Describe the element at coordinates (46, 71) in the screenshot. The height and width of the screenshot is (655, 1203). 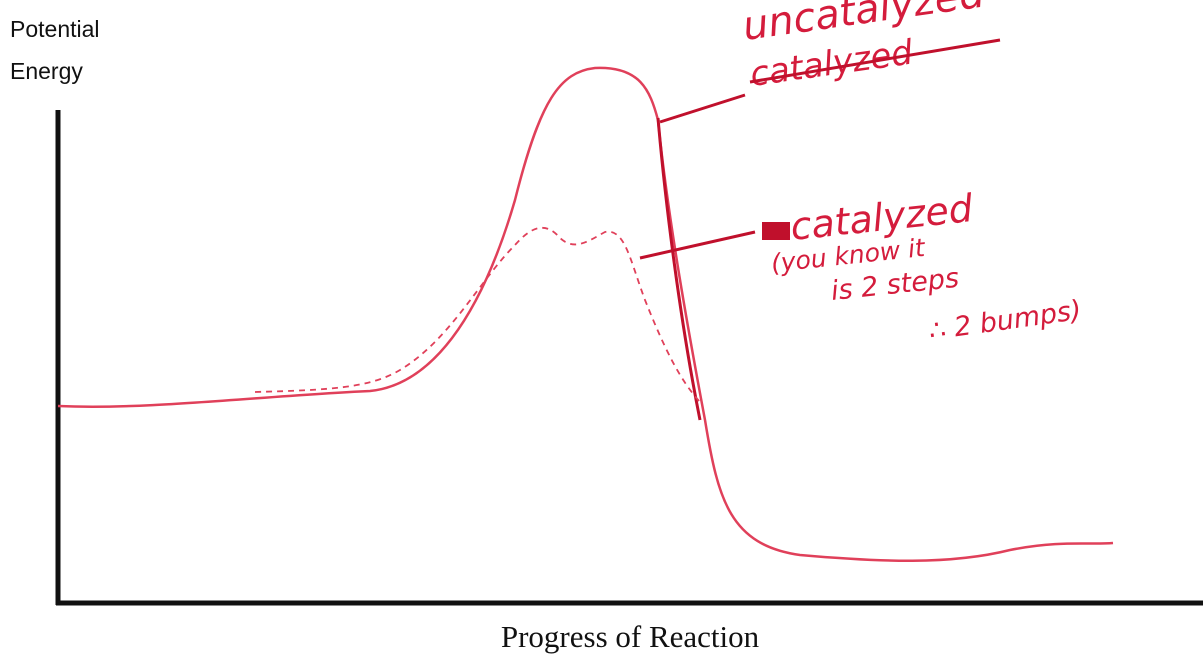
I see `y-axis-label: Energy` at that location.